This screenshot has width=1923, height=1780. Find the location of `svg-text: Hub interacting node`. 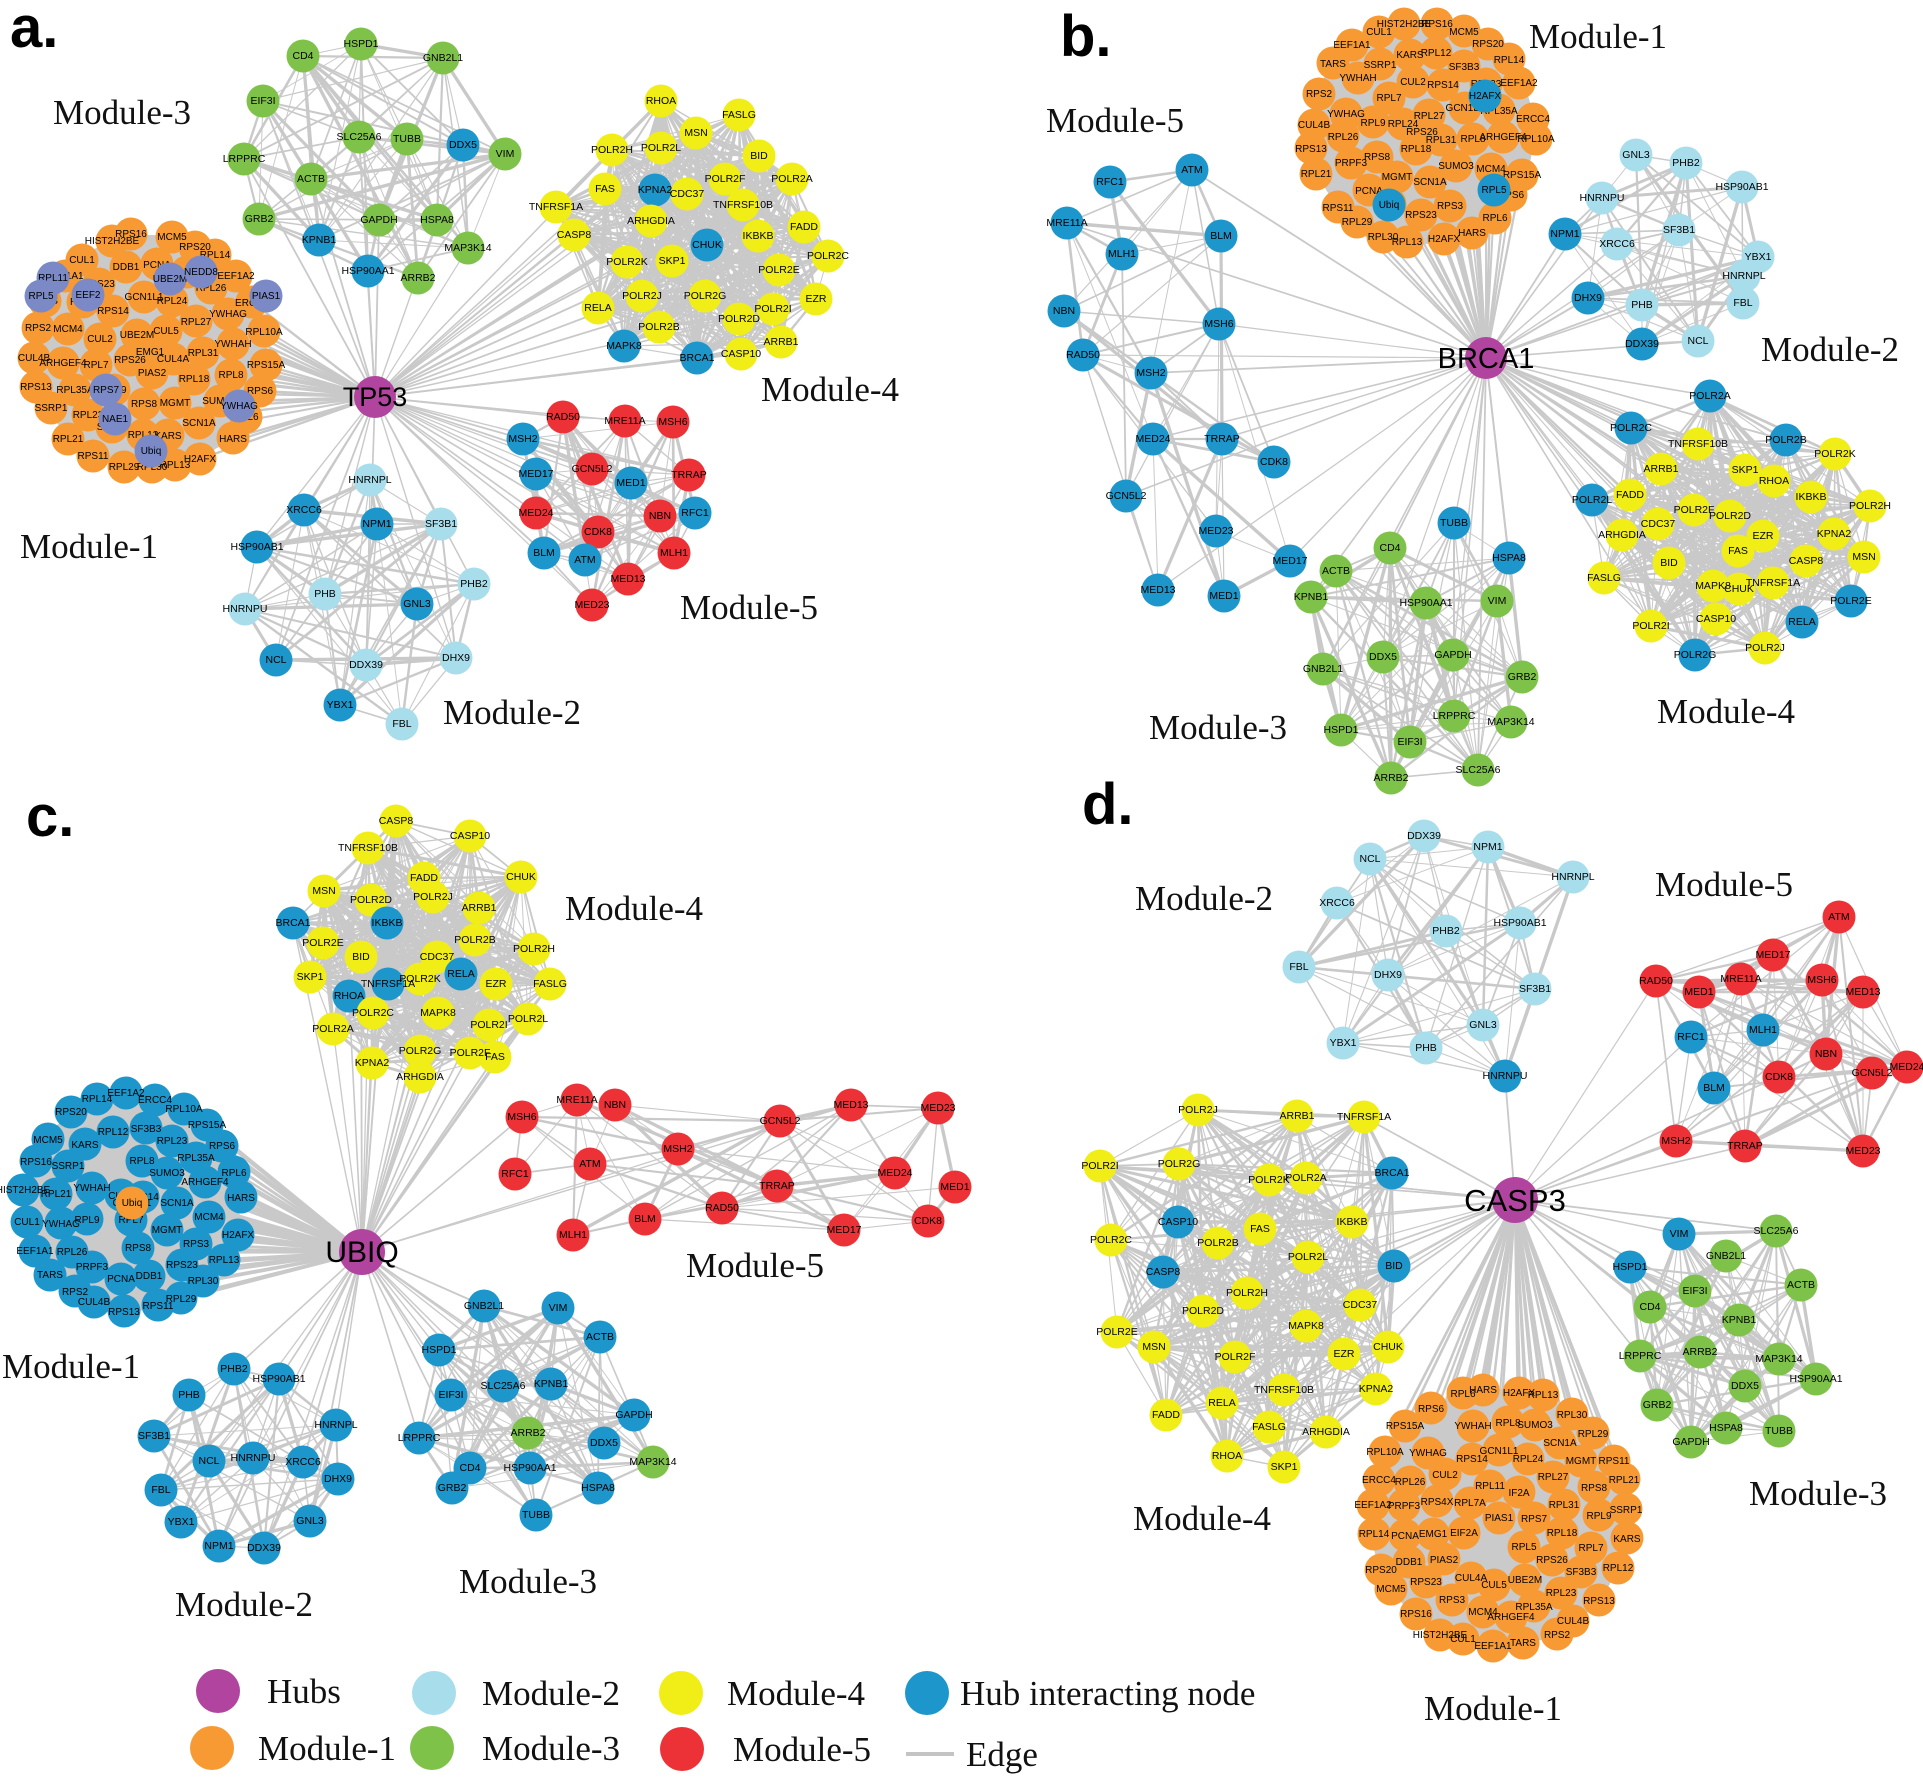

svg-text: Hub interacting node is located at coordinates (1107, 1693).